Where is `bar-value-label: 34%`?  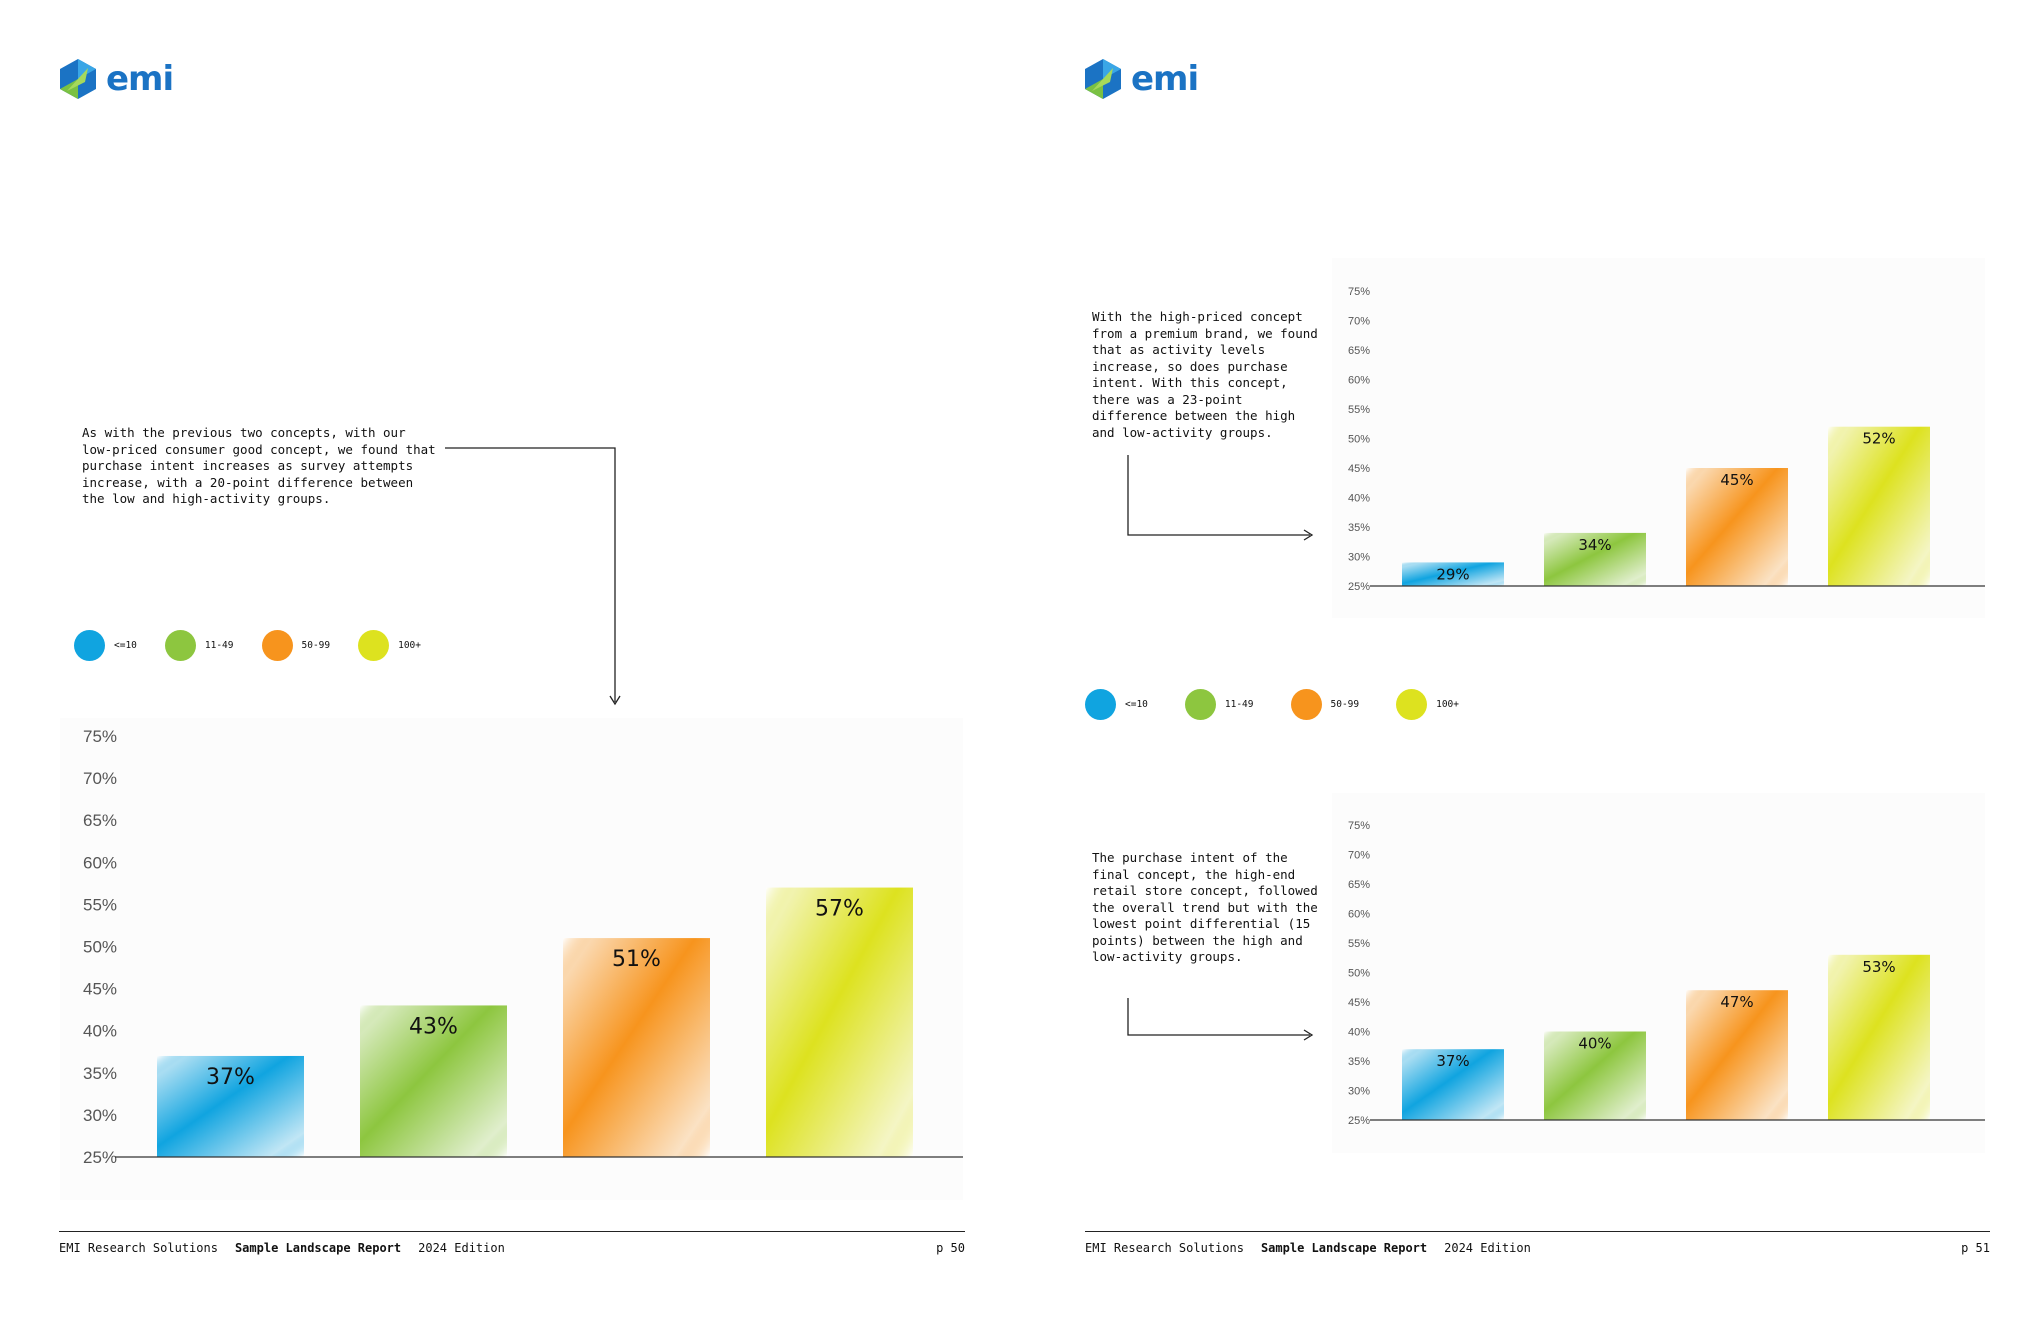
bar-value-label: 34% is located at coordinates (1594, 545).